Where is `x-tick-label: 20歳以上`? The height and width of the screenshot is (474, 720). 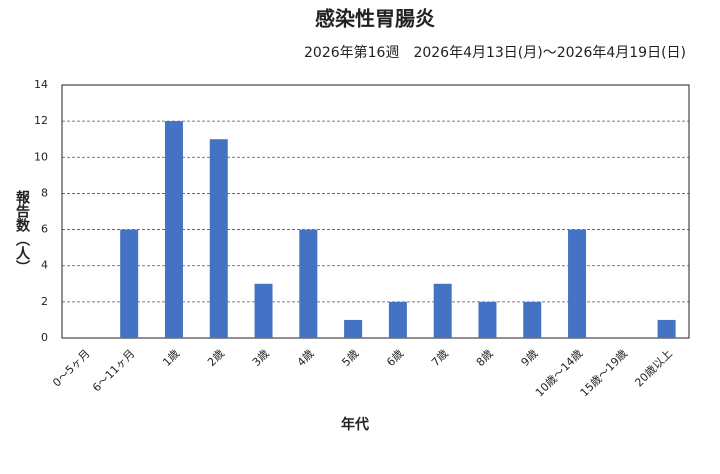 x-tick-label: 20歳以上 is located at coordinates (653, 368).